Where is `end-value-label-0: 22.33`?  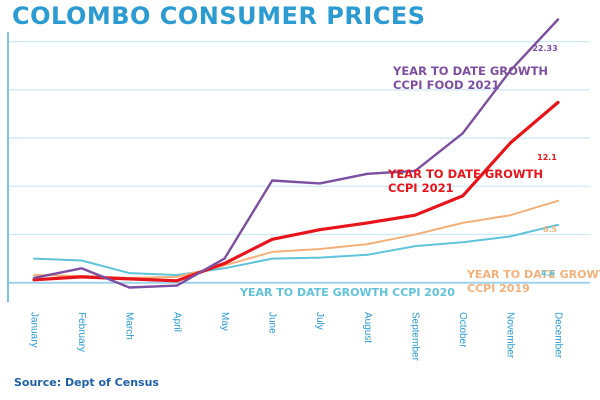
end-value-label-0: 22.33 is located at coordinates (544, 48).